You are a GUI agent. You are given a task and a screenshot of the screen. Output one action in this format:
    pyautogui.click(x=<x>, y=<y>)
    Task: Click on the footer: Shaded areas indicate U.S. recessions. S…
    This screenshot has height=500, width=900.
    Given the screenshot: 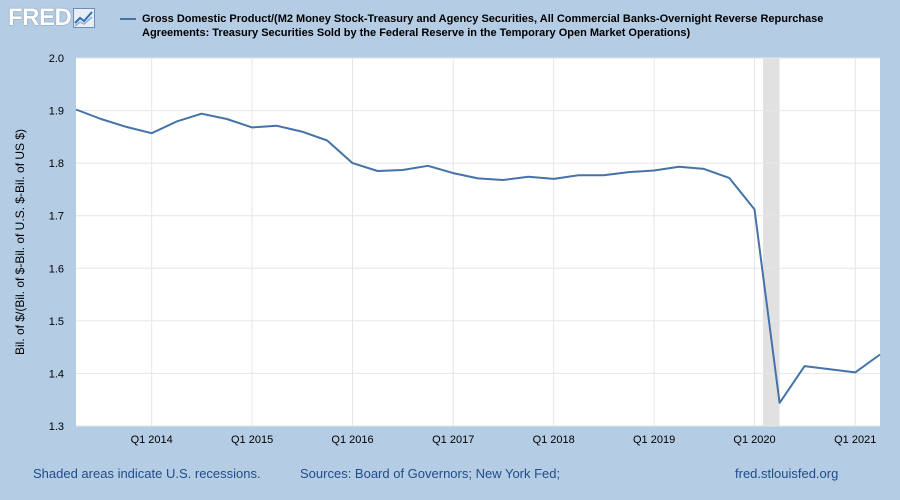 What is the action you would take?
    pyautogui.click(x=450, y=476)
    